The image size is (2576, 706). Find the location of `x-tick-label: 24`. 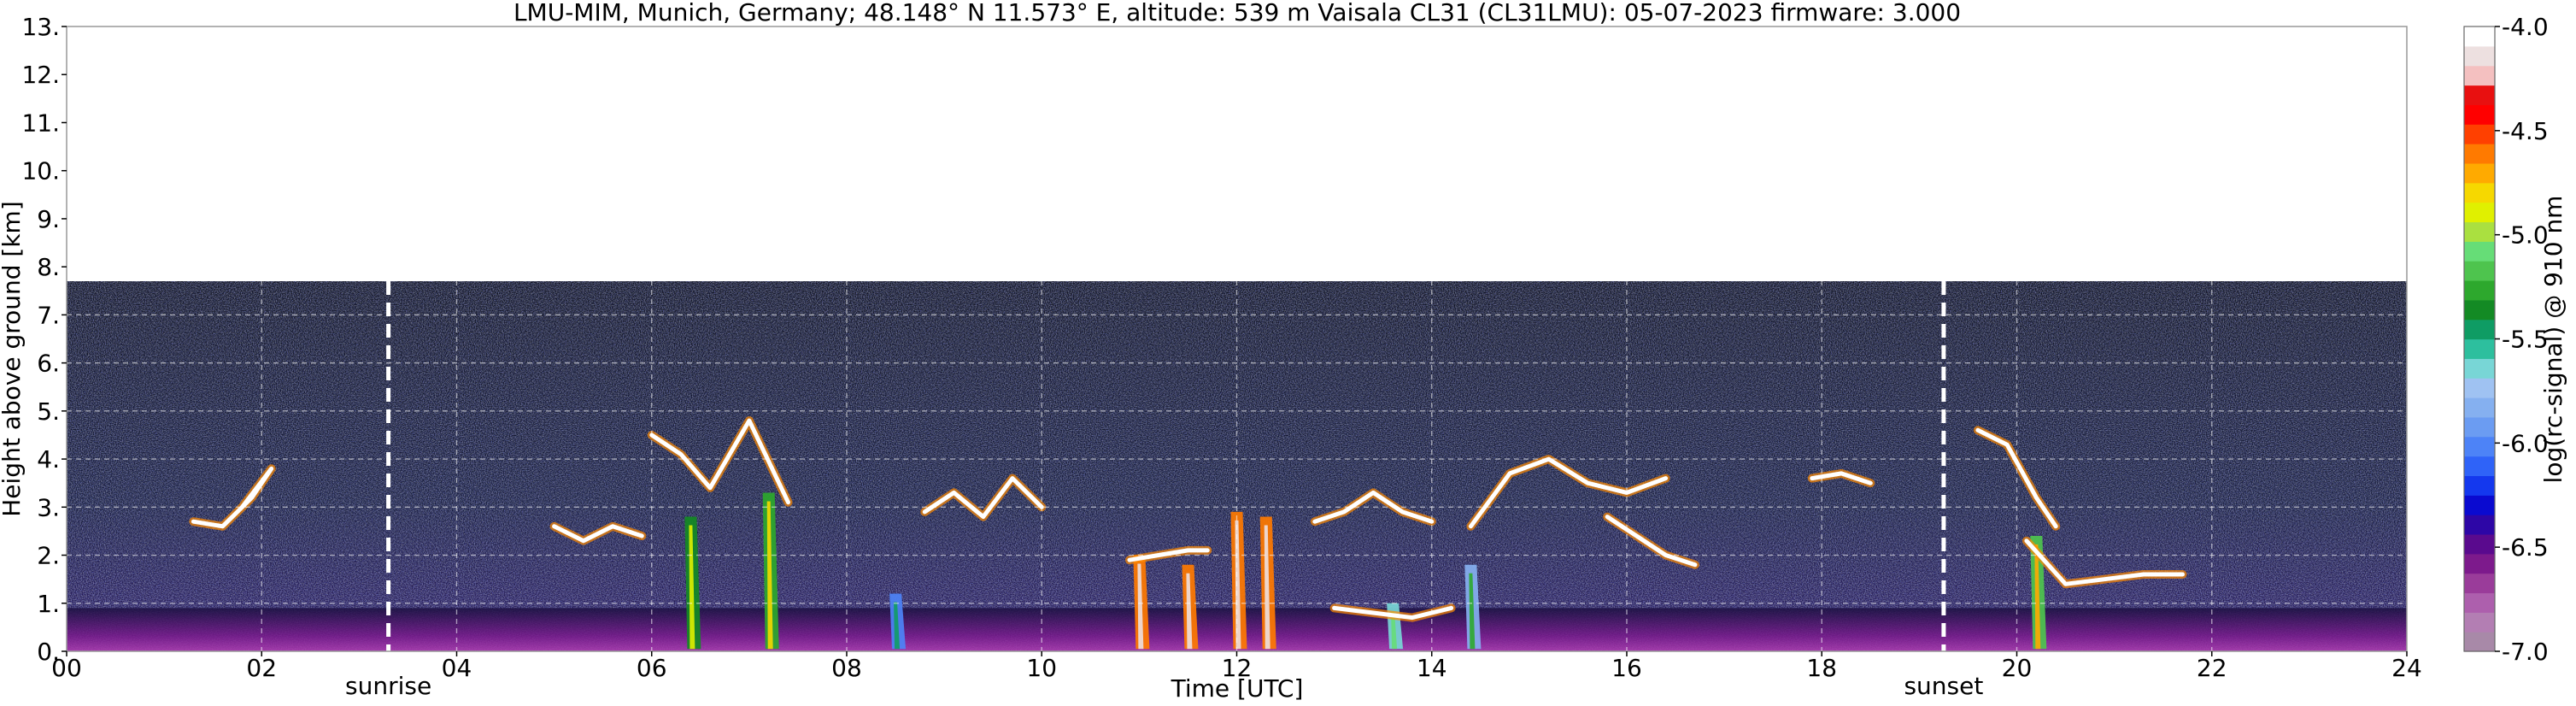

x-tick-label: 24 is located at coordinates (2406, 668).